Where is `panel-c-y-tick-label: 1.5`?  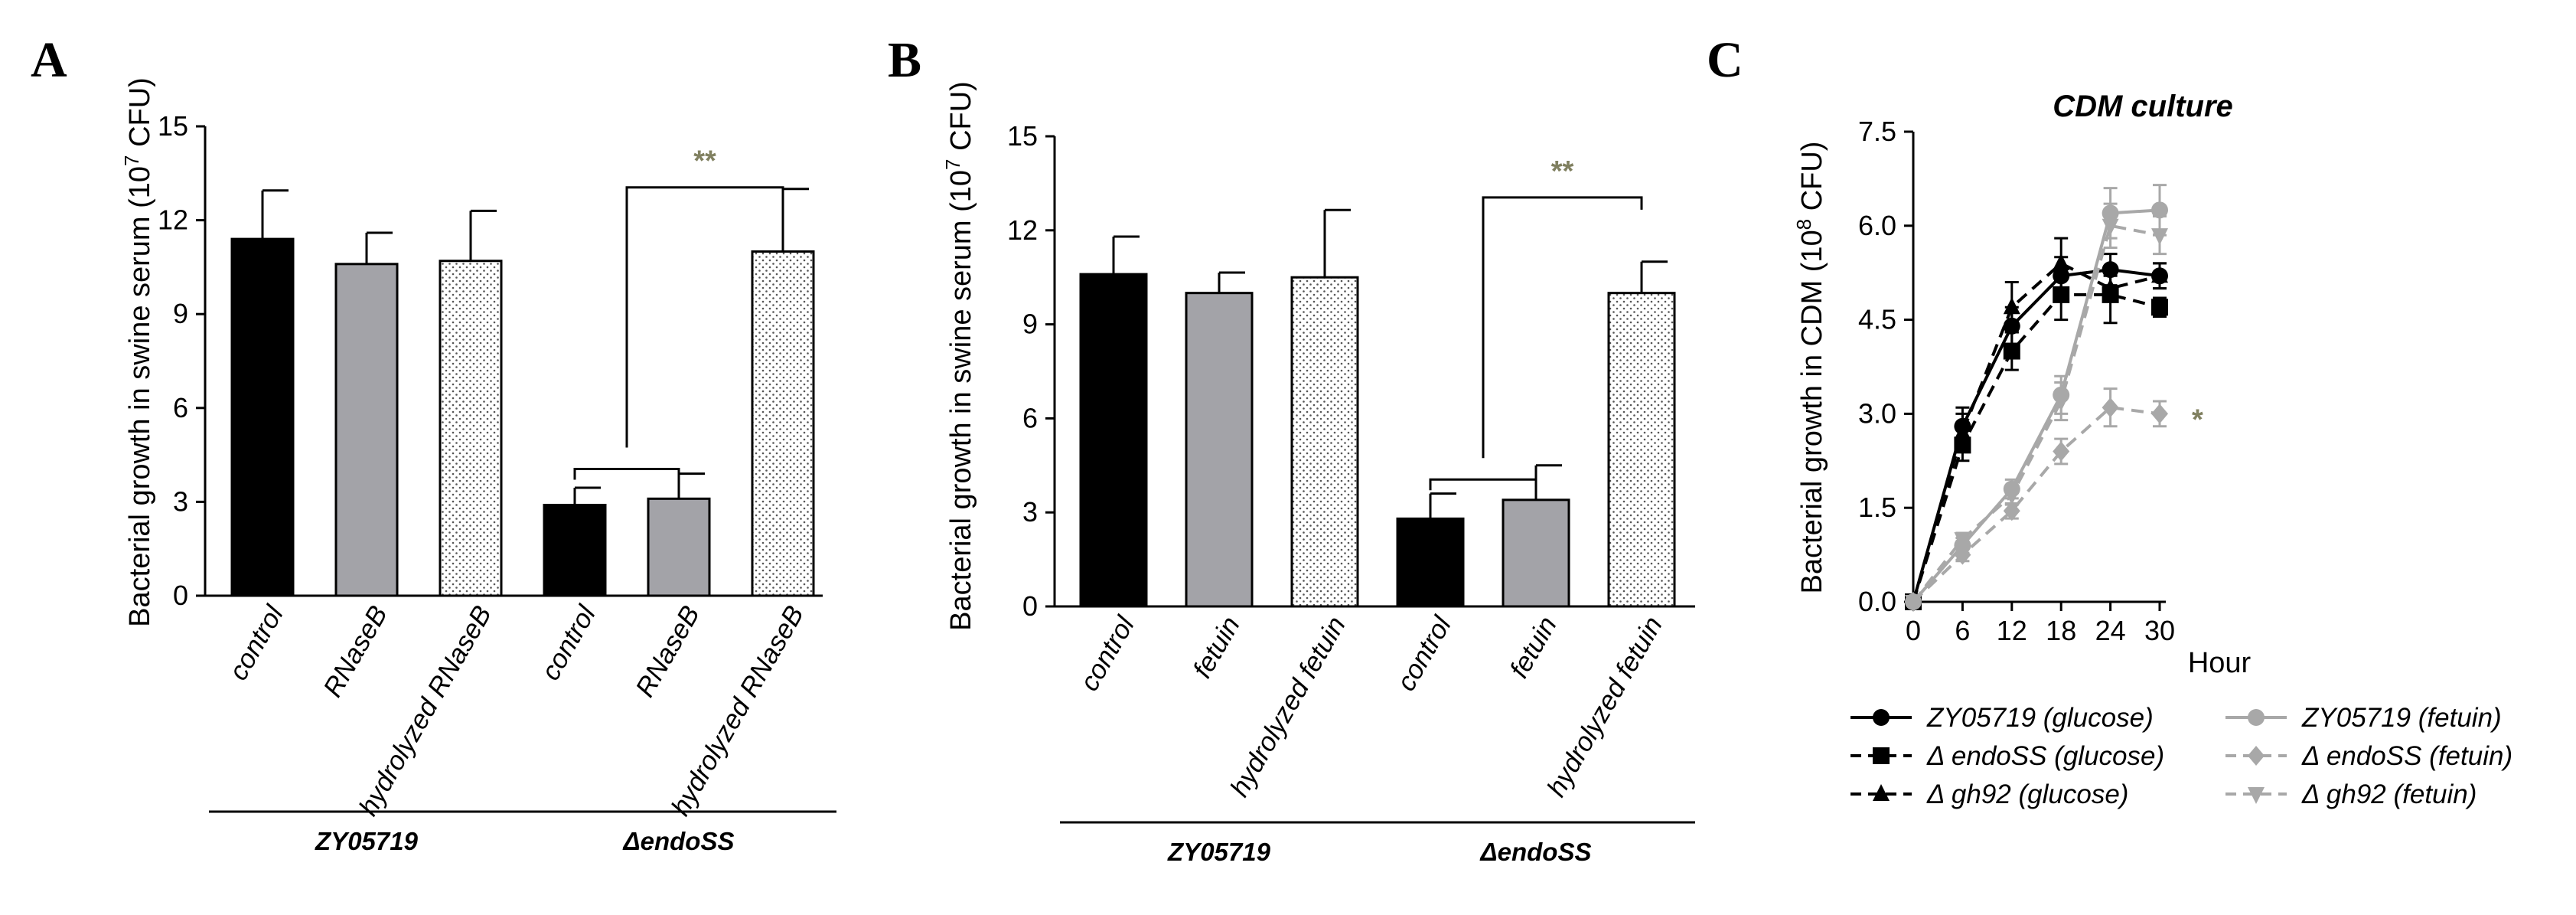
panel-c-y-tick-label: 1.5 is located at coordinates (1877, 507).